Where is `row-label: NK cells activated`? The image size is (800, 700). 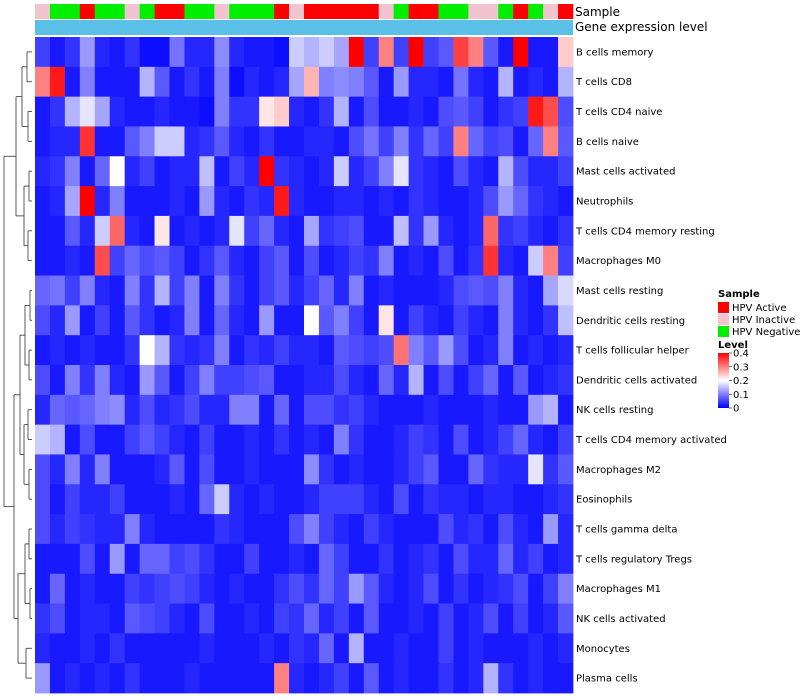 row-label: NK cells activated is located at coordinates (621, 619).